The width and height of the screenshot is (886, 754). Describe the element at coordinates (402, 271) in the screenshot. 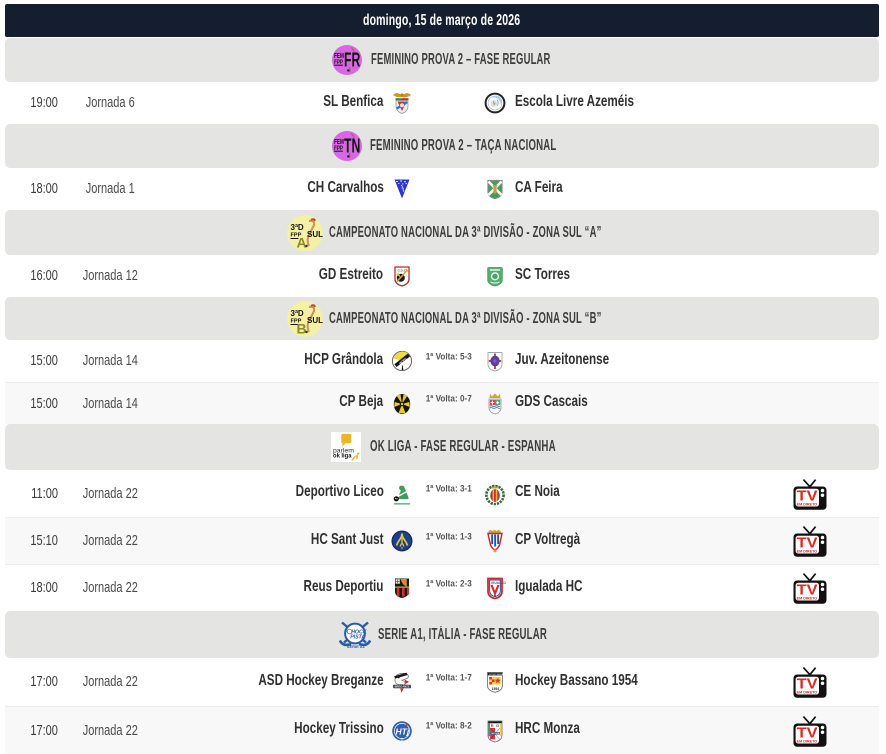

I see `svg-text: G.D.E.` at that location.